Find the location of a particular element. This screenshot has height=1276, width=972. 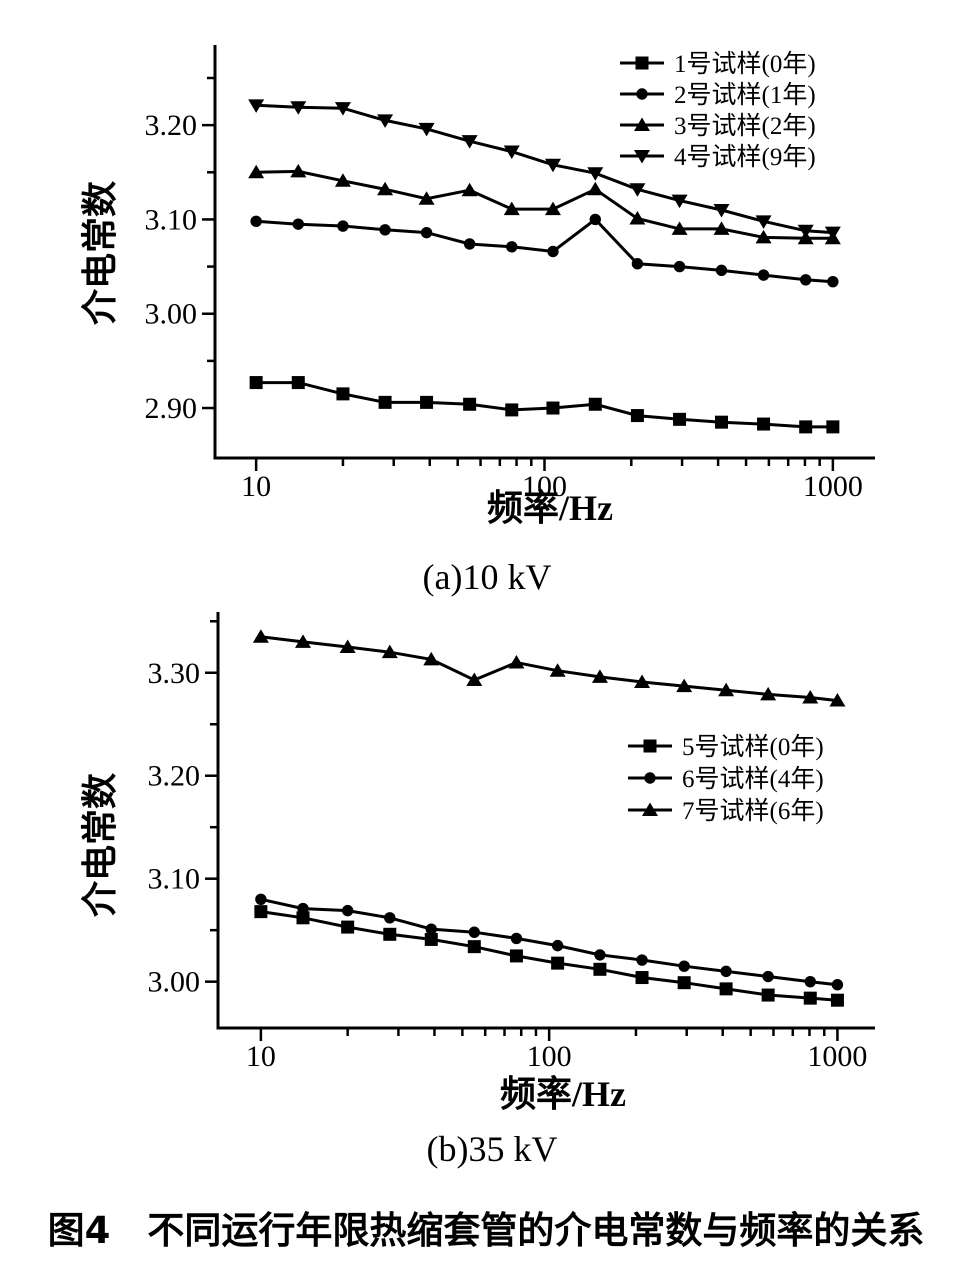

chart-b-y-tick-label: 3.30 is located at coordinates (174, 673).